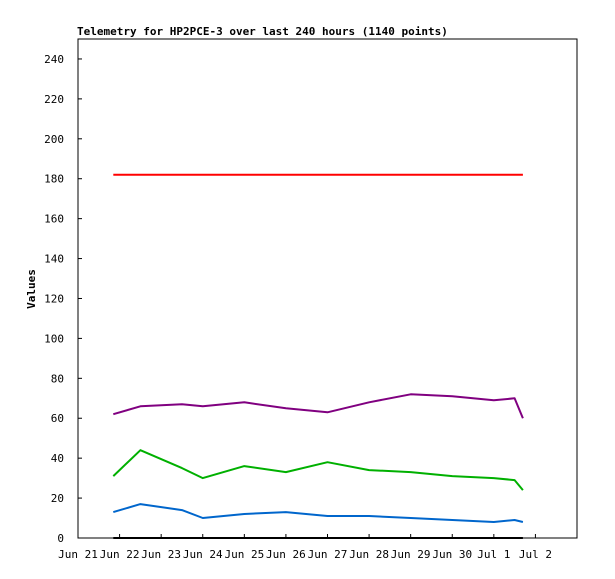 Image resolution: width=615 pixels, height=579 pixels. Describe the element at coordinates (57, 418) in the screenshot. I see `y-tick-label: 60` at that location.